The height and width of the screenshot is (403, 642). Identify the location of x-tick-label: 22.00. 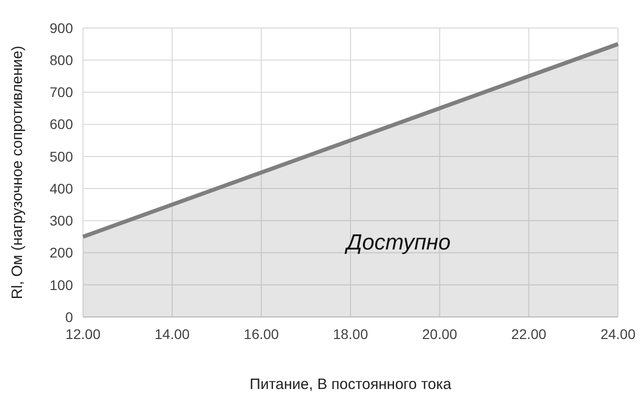
(529, 334).